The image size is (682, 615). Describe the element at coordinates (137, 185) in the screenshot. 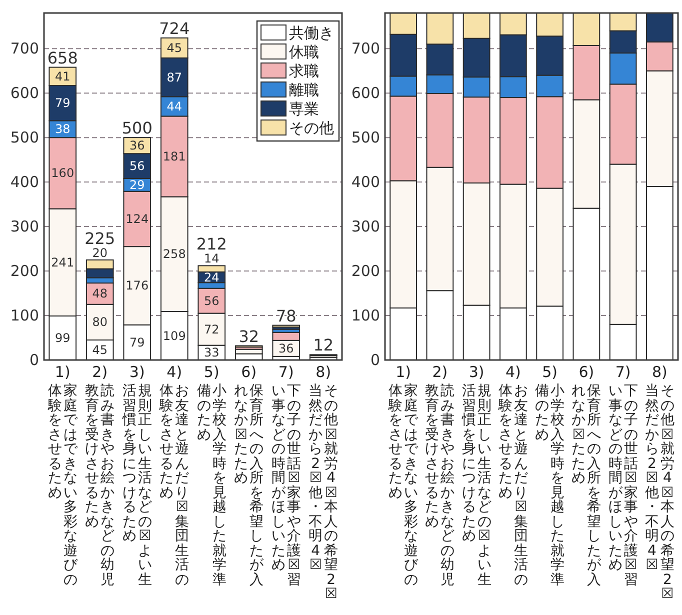

I see `data-label: 29` at that location.